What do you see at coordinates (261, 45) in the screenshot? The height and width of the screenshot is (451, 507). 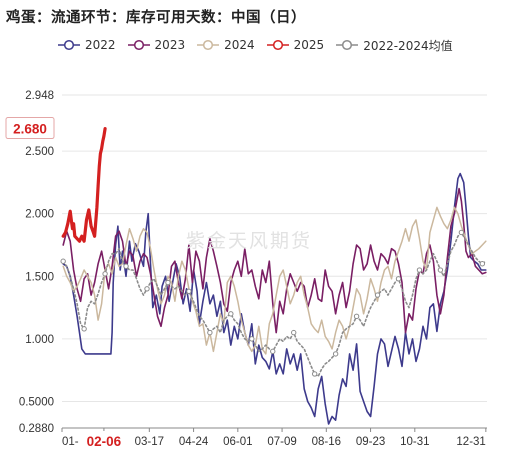 I see `legend: 2022 2023 2024 2025 2022-2024均值` at bounding box center [261, 45].